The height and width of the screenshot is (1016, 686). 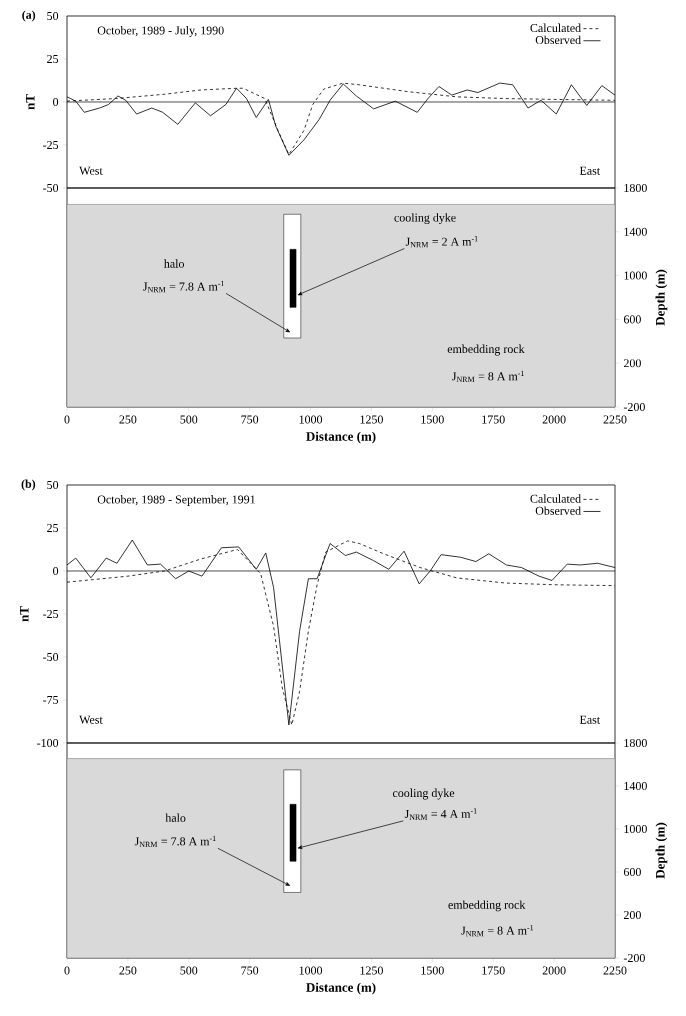 What do you see at coordinates (160, 31) in the screenshot?
I see `annotation: October, 1989 - July, 1990` at bounding box center [160, 31].